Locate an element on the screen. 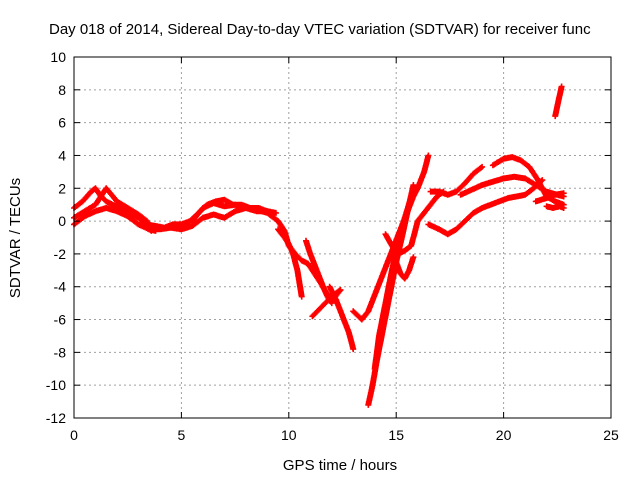 This screenshot has width=640, height=480. x-axis-label: GPS time / hours is located at coordinates (340, 465).